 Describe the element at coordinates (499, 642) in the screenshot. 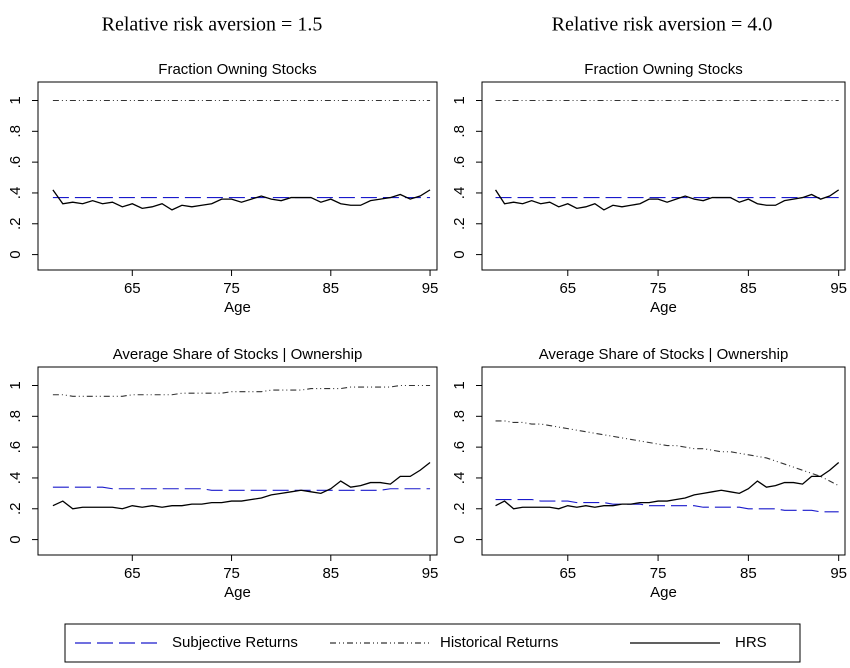

I see `legend-label: Historical Returns` at that location.